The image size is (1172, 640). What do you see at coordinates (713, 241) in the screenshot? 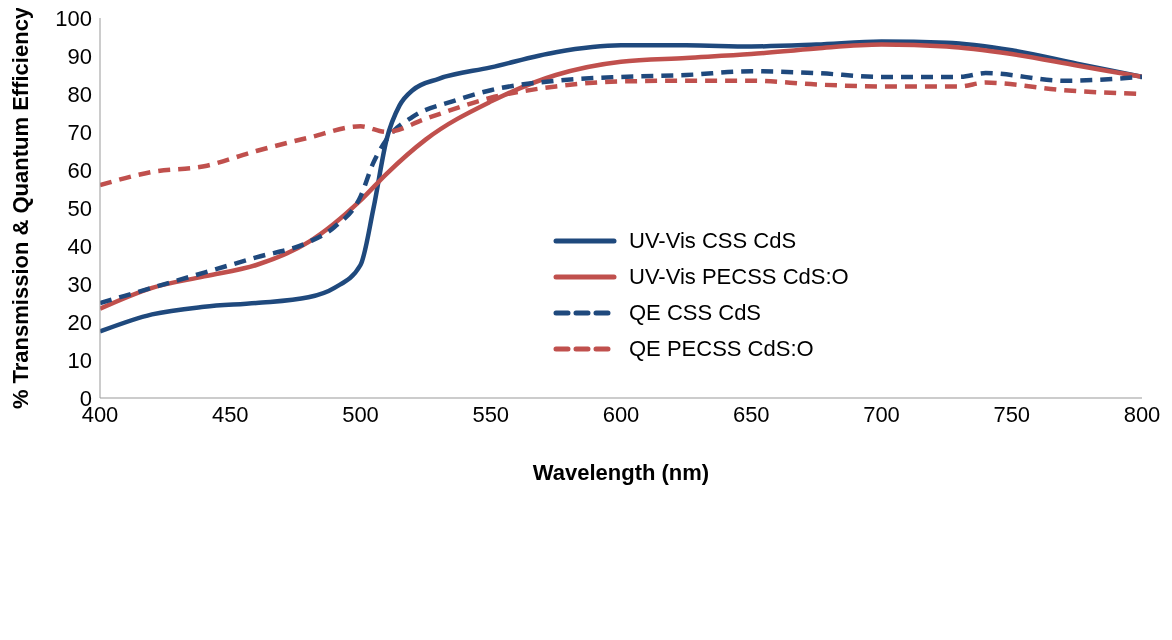
I see `legend-label: UV-Vis CSS CdS` at bounding box center [713, 241].